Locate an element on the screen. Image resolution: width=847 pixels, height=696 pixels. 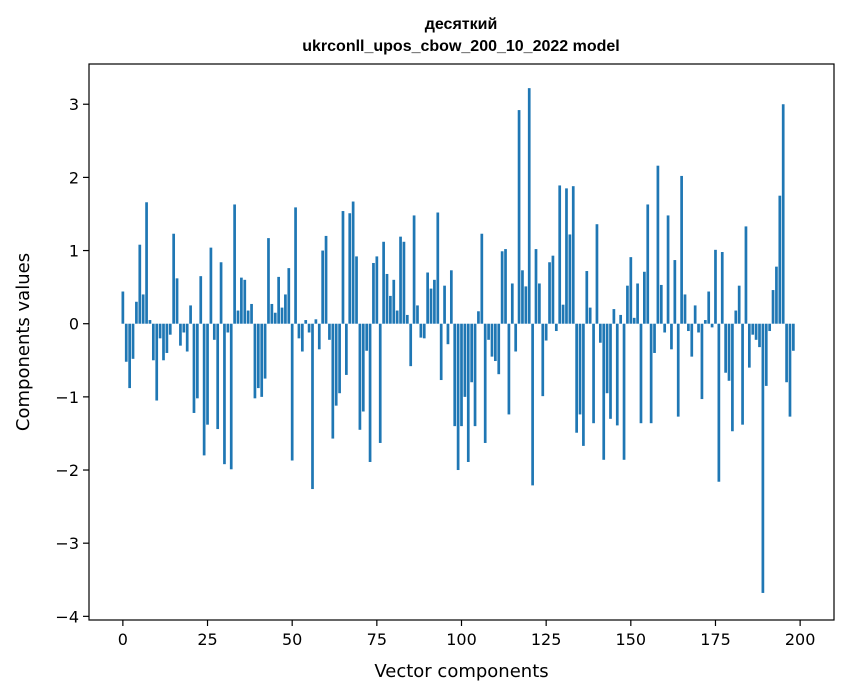
y-tick-label: 0 is located at coordinates (74, 324).